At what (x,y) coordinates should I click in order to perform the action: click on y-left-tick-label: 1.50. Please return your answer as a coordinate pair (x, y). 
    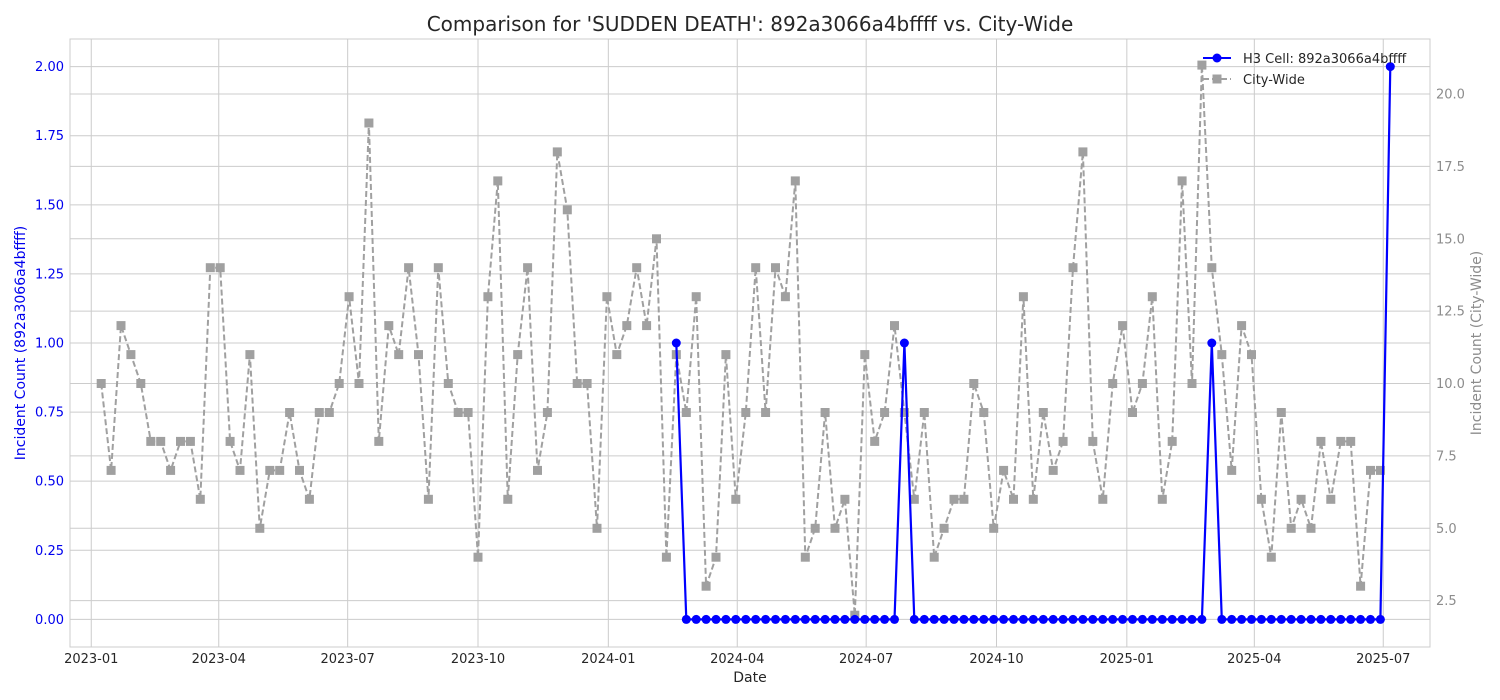
    Looking at the image, I should click on (49, 205).